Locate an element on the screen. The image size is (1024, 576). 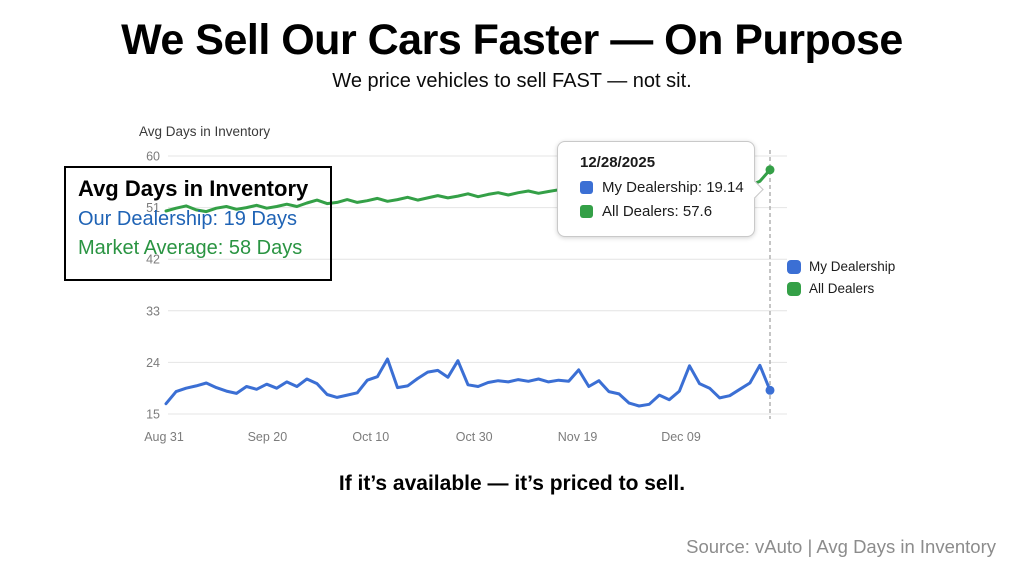
callout-title: Avg Days in Inventory is located at coordinates (193, 188).